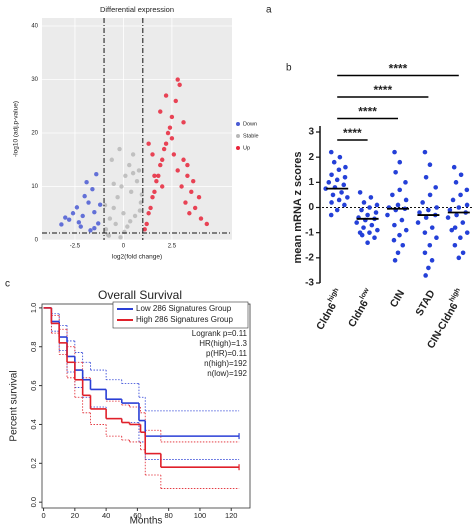 The image size is (474, 529). What do you see at coordinates (33, 463) in the screenshot?
I see `y-tick-label: 0.2` at bounding box center [33, 463].